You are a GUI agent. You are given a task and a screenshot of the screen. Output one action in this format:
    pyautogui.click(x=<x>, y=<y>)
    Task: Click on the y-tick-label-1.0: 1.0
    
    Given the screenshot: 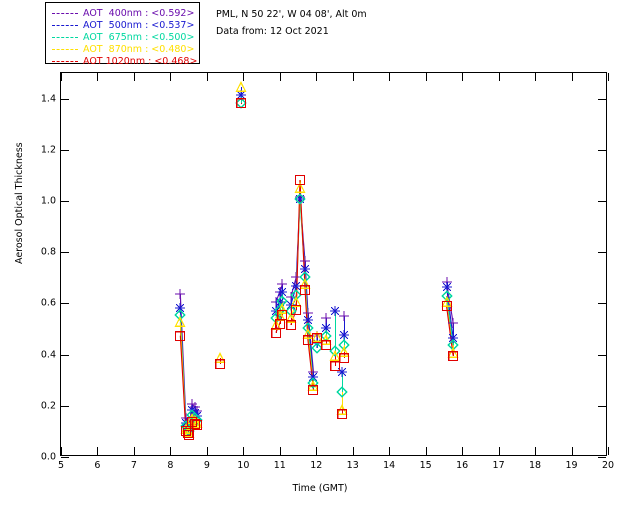 What is the action you would take?
    pyautogui.click(x=48, y=201)
    